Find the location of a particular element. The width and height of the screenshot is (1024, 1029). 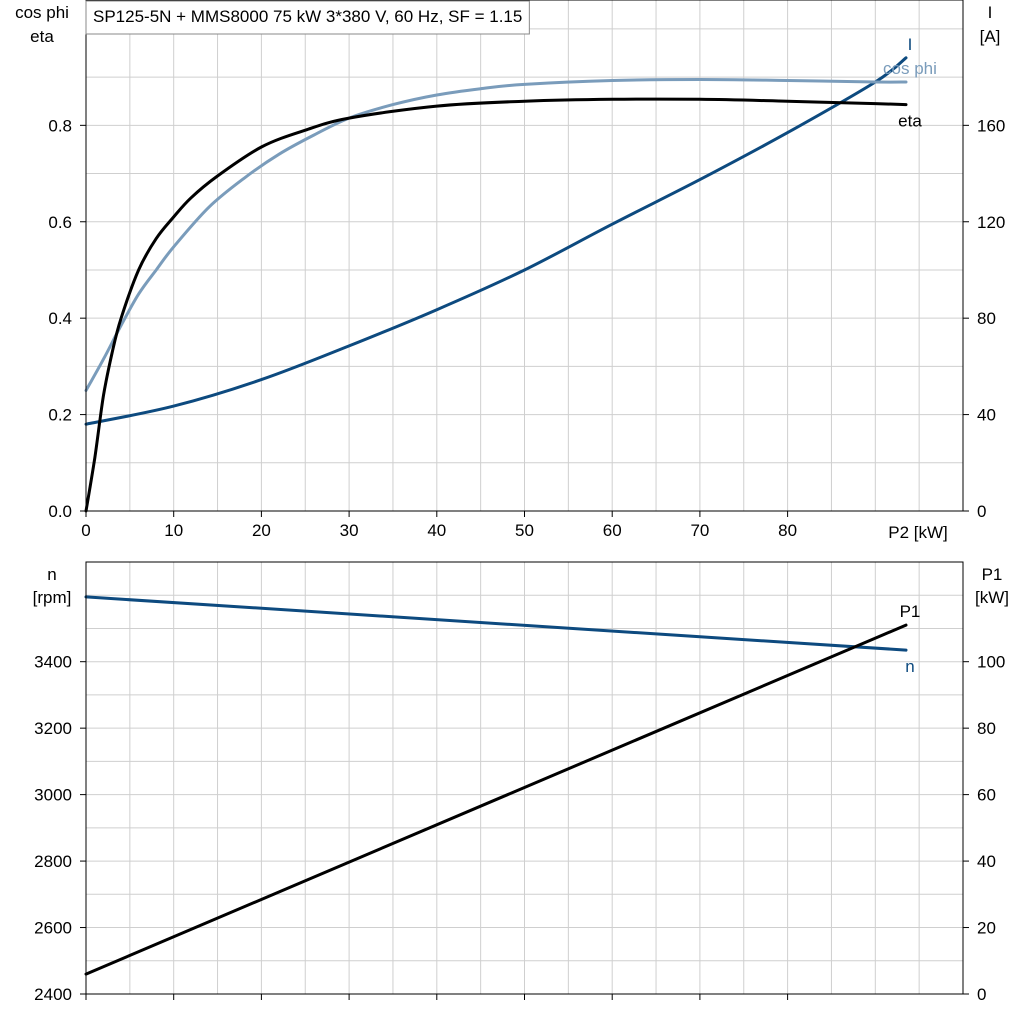

top-left-tick-label: 0.4 is located at coordinates (60, 318).